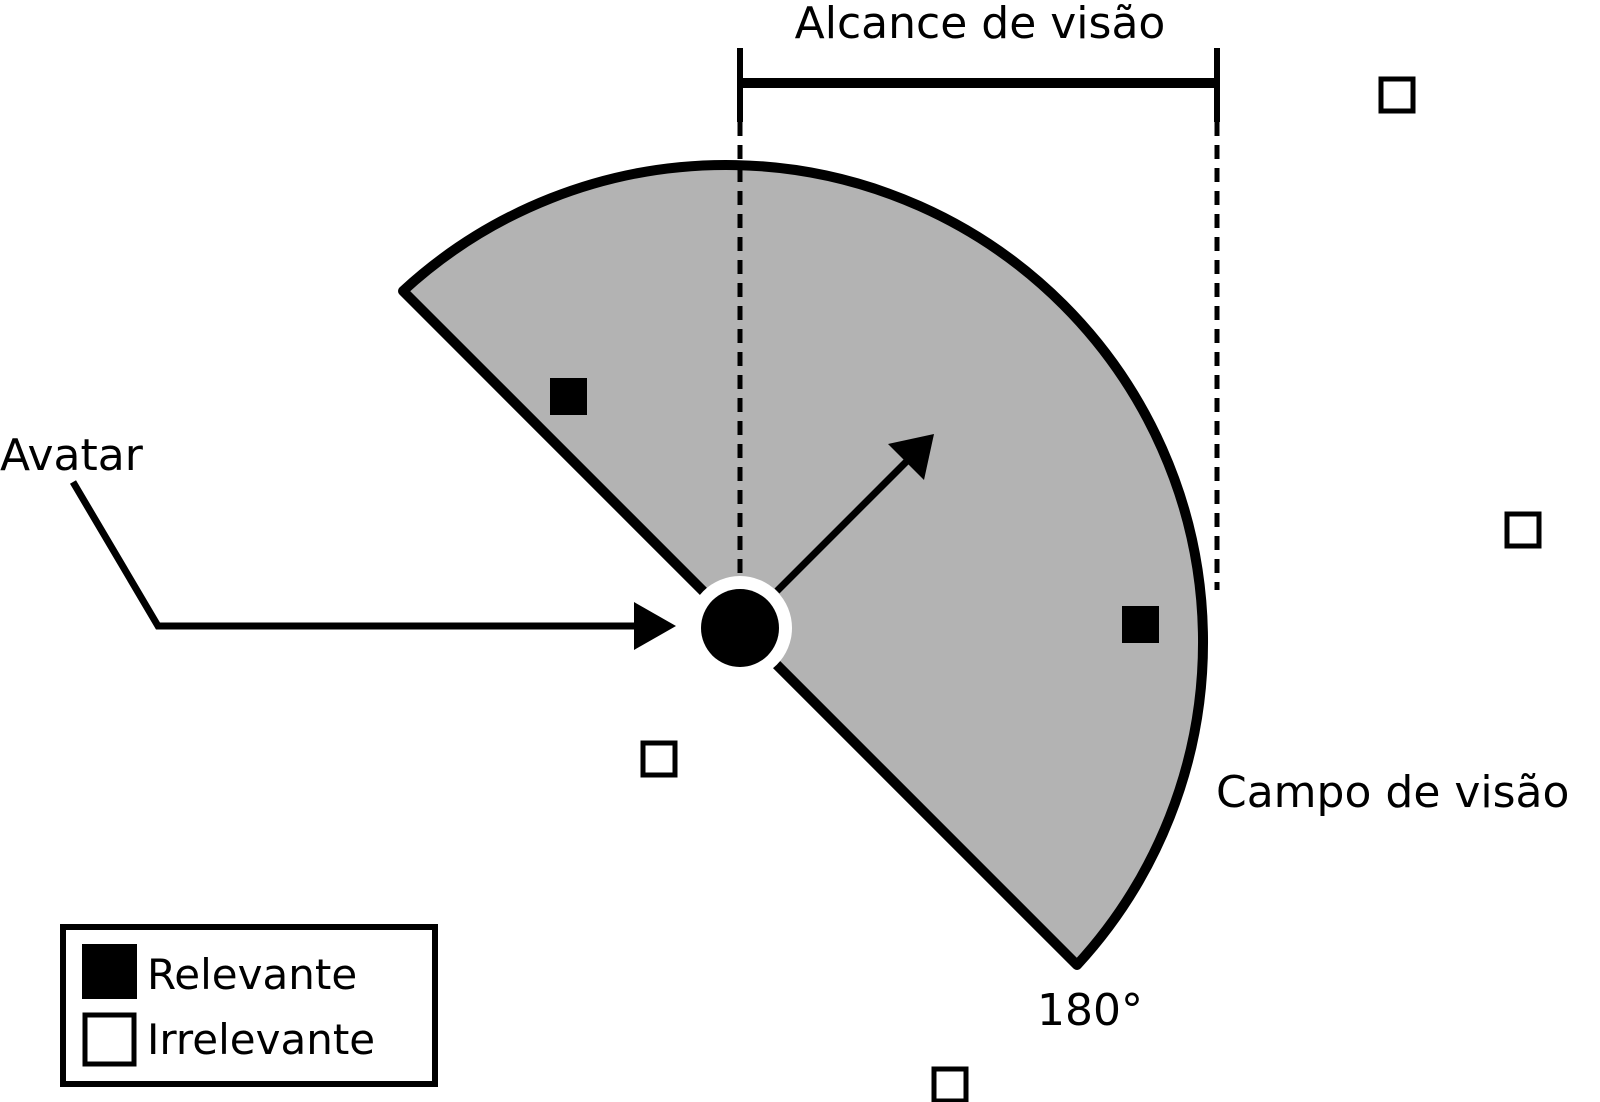 This screenshot has width=1600, height=1102. What do you see at coordinates (109, 971) in the screenshot?
I see `legend-relevant-swatch` at bounding box center [109, 971].